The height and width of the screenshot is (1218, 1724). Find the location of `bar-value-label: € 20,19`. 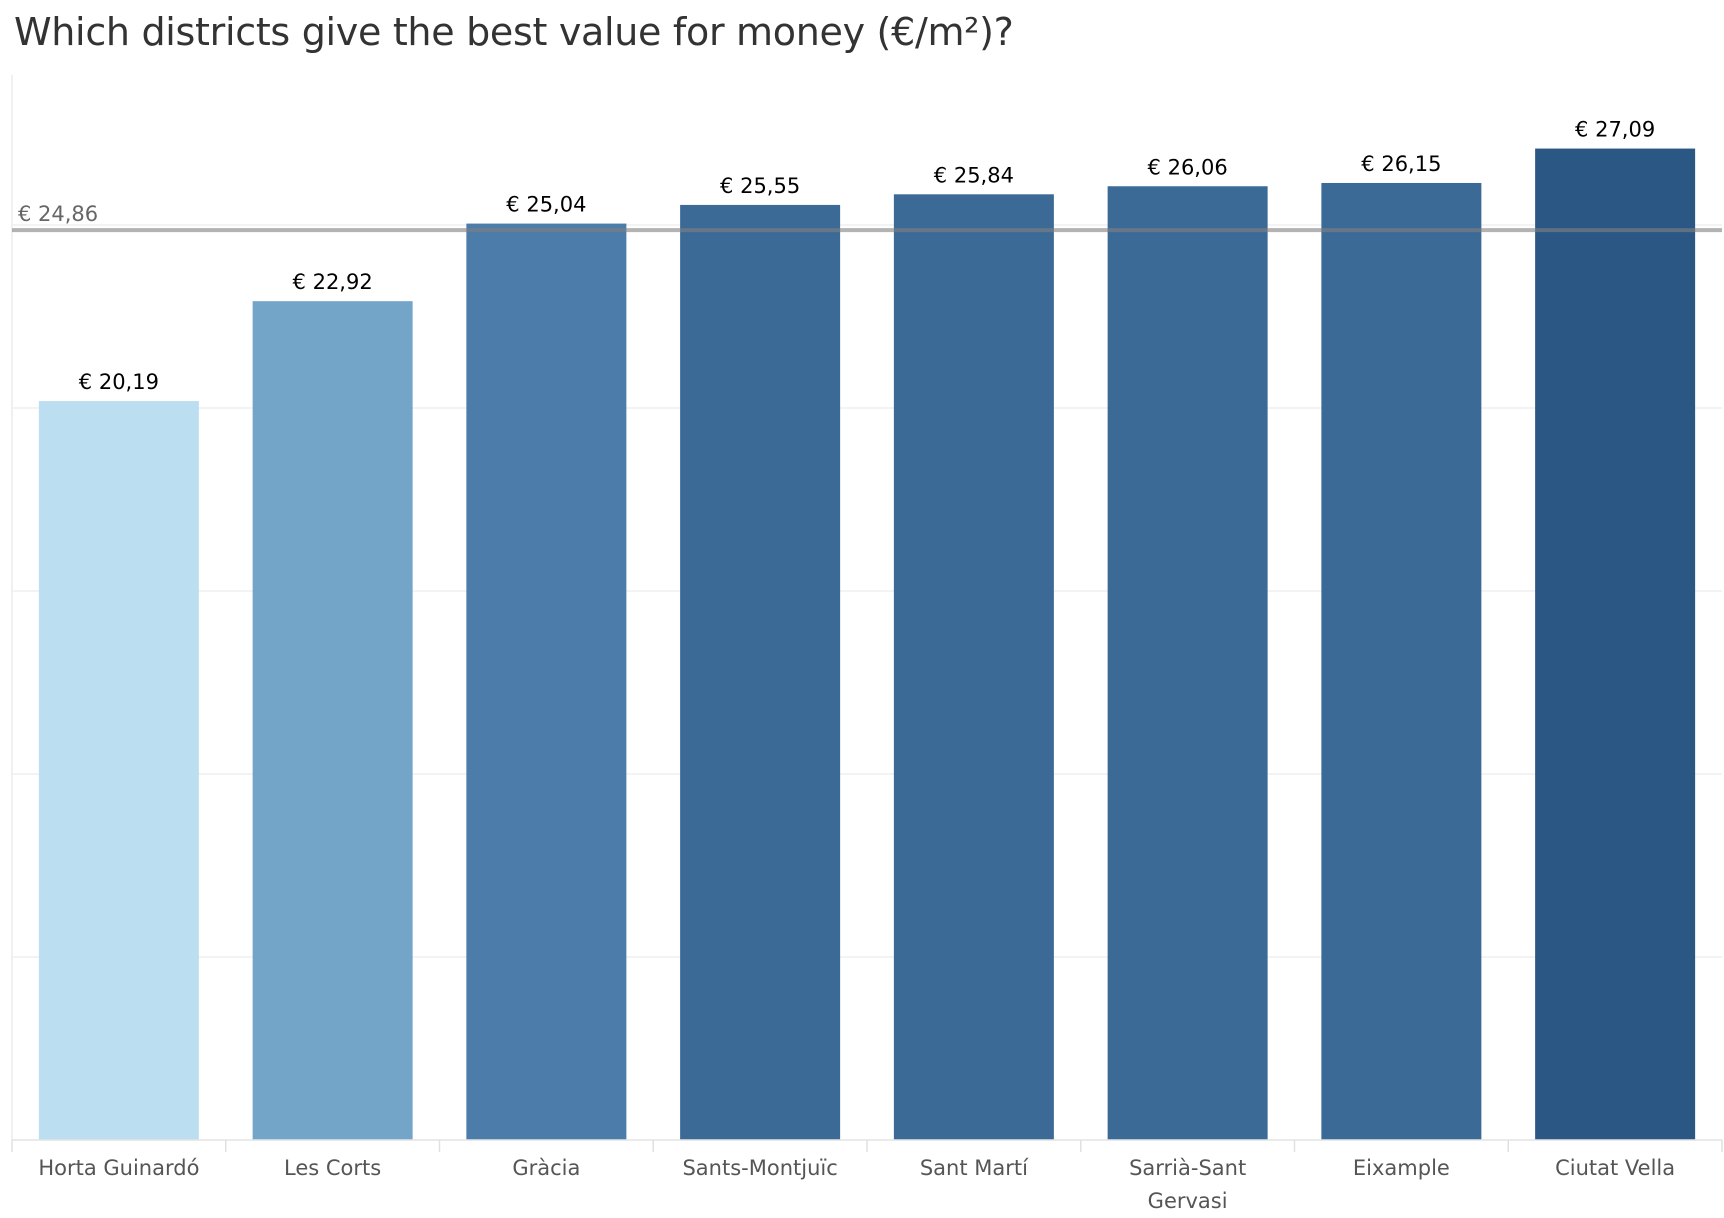

bar-value-label: € 20,19 is located at coordinates (119, 382).